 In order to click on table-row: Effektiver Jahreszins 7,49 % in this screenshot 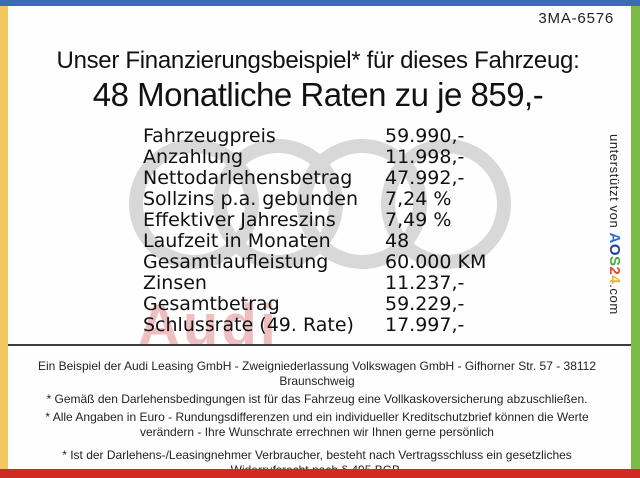, I will do `click(314, 220)`.